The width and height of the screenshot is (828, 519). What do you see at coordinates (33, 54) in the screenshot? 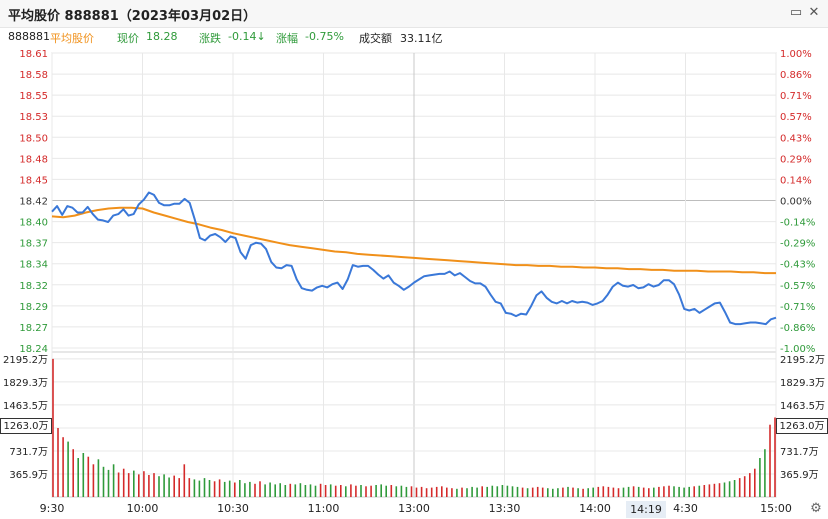
I see `price-tick-label: 18.61` at bounding box center [33, 54].